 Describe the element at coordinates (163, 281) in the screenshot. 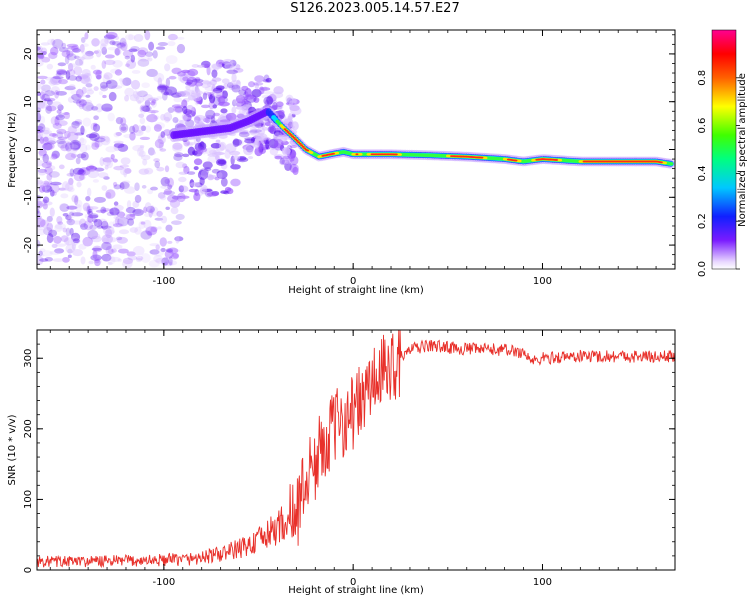

I see `x-tick-label: -100` at that location.